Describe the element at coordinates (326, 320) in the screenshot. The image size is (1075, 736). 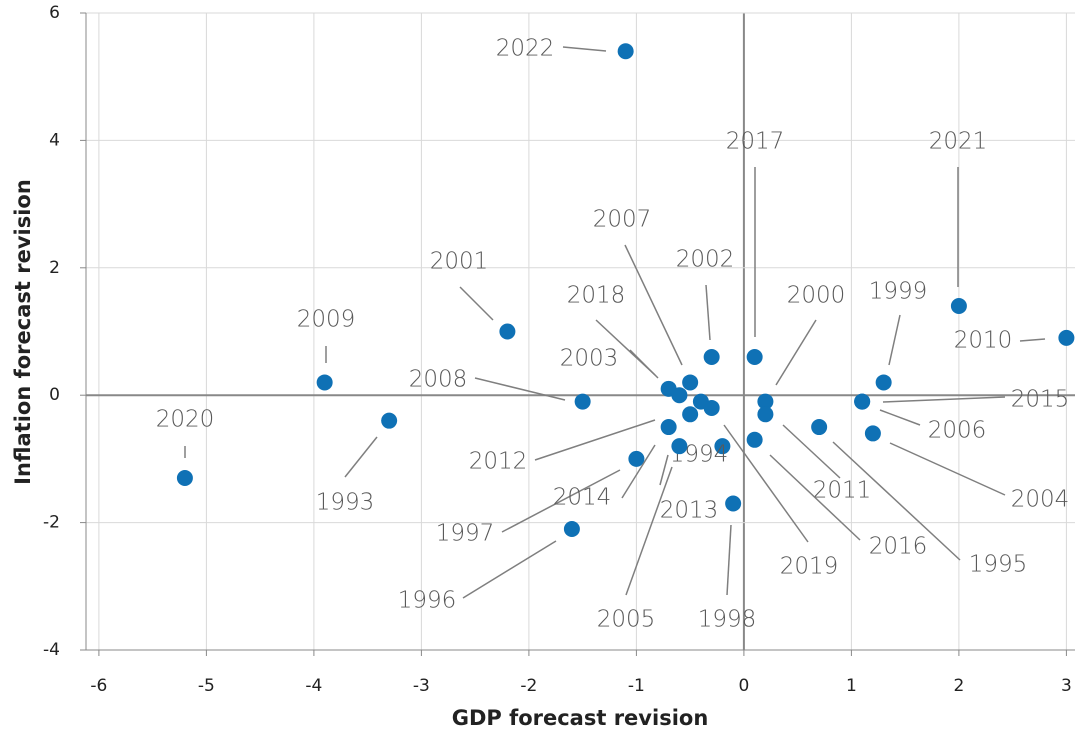
I see `point-label: 2009` at that location.